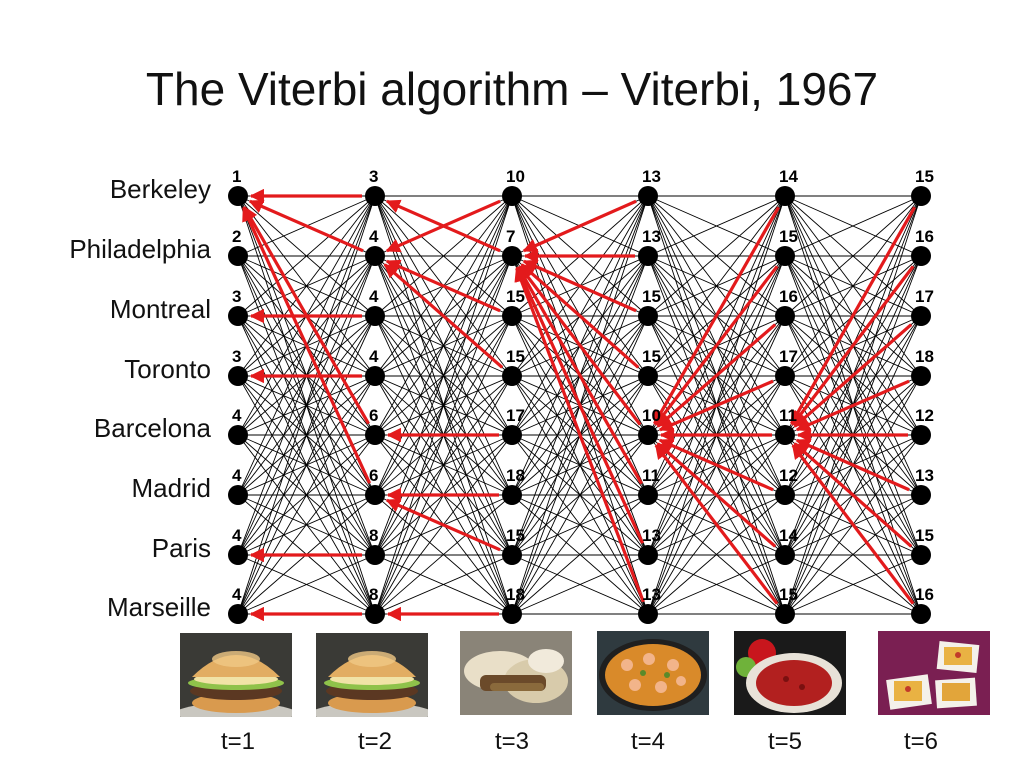 The height and width of the screenshot is (768, 1024). I want to click on score-label: 11, so click(651, 475).